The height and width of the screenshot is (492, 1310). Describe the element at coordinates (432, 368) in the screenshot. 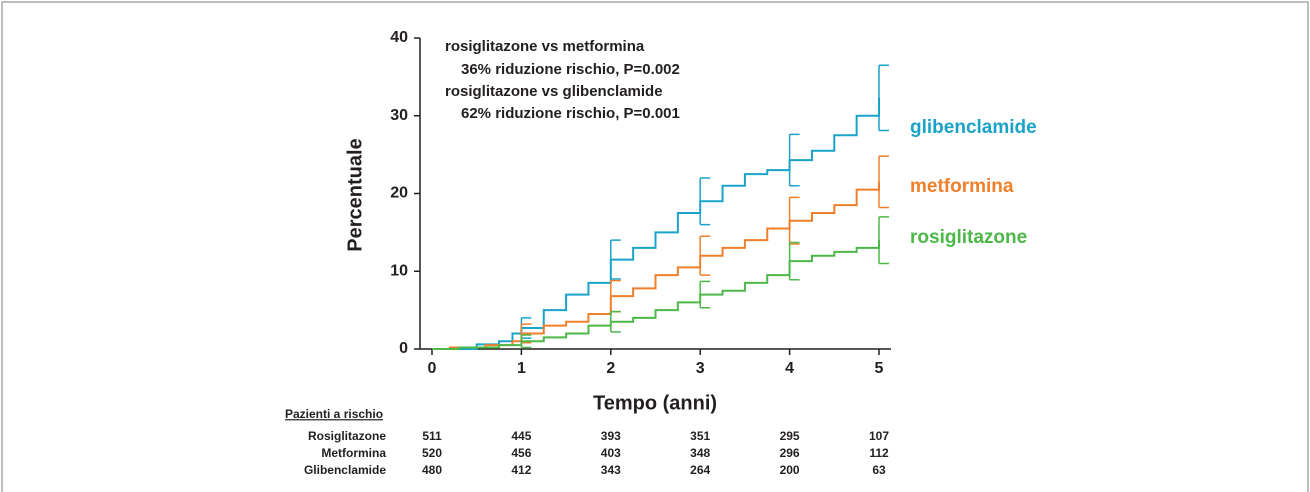

I see `x-tick-label: 0` at that location.